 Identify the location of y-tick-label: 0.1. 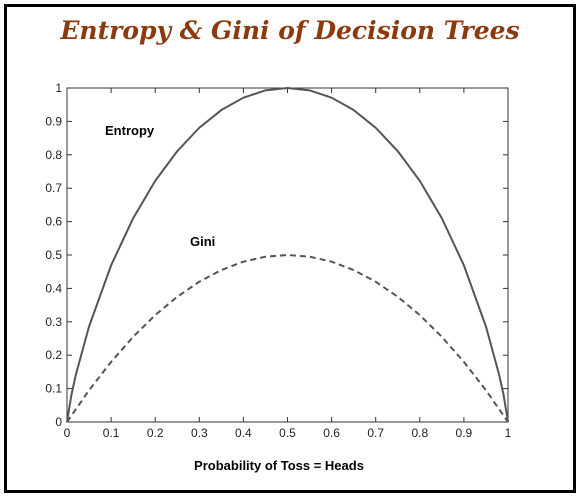
(53, 389).